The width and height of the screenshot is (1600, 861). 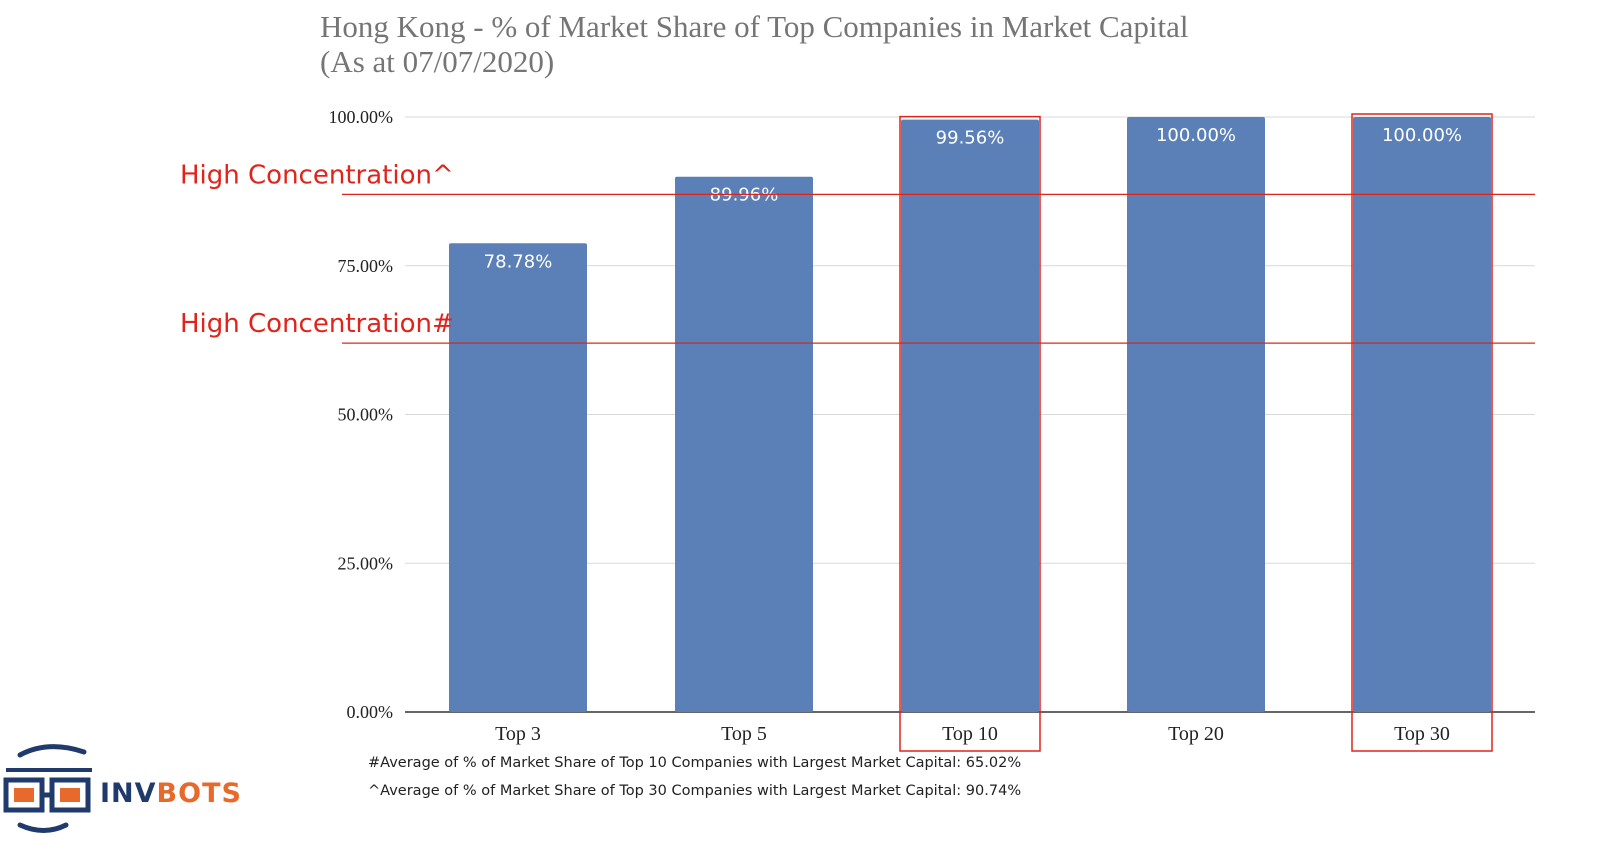 I want to click on x-tick-label-top-5: Top 5, so click(x=744, y=734).